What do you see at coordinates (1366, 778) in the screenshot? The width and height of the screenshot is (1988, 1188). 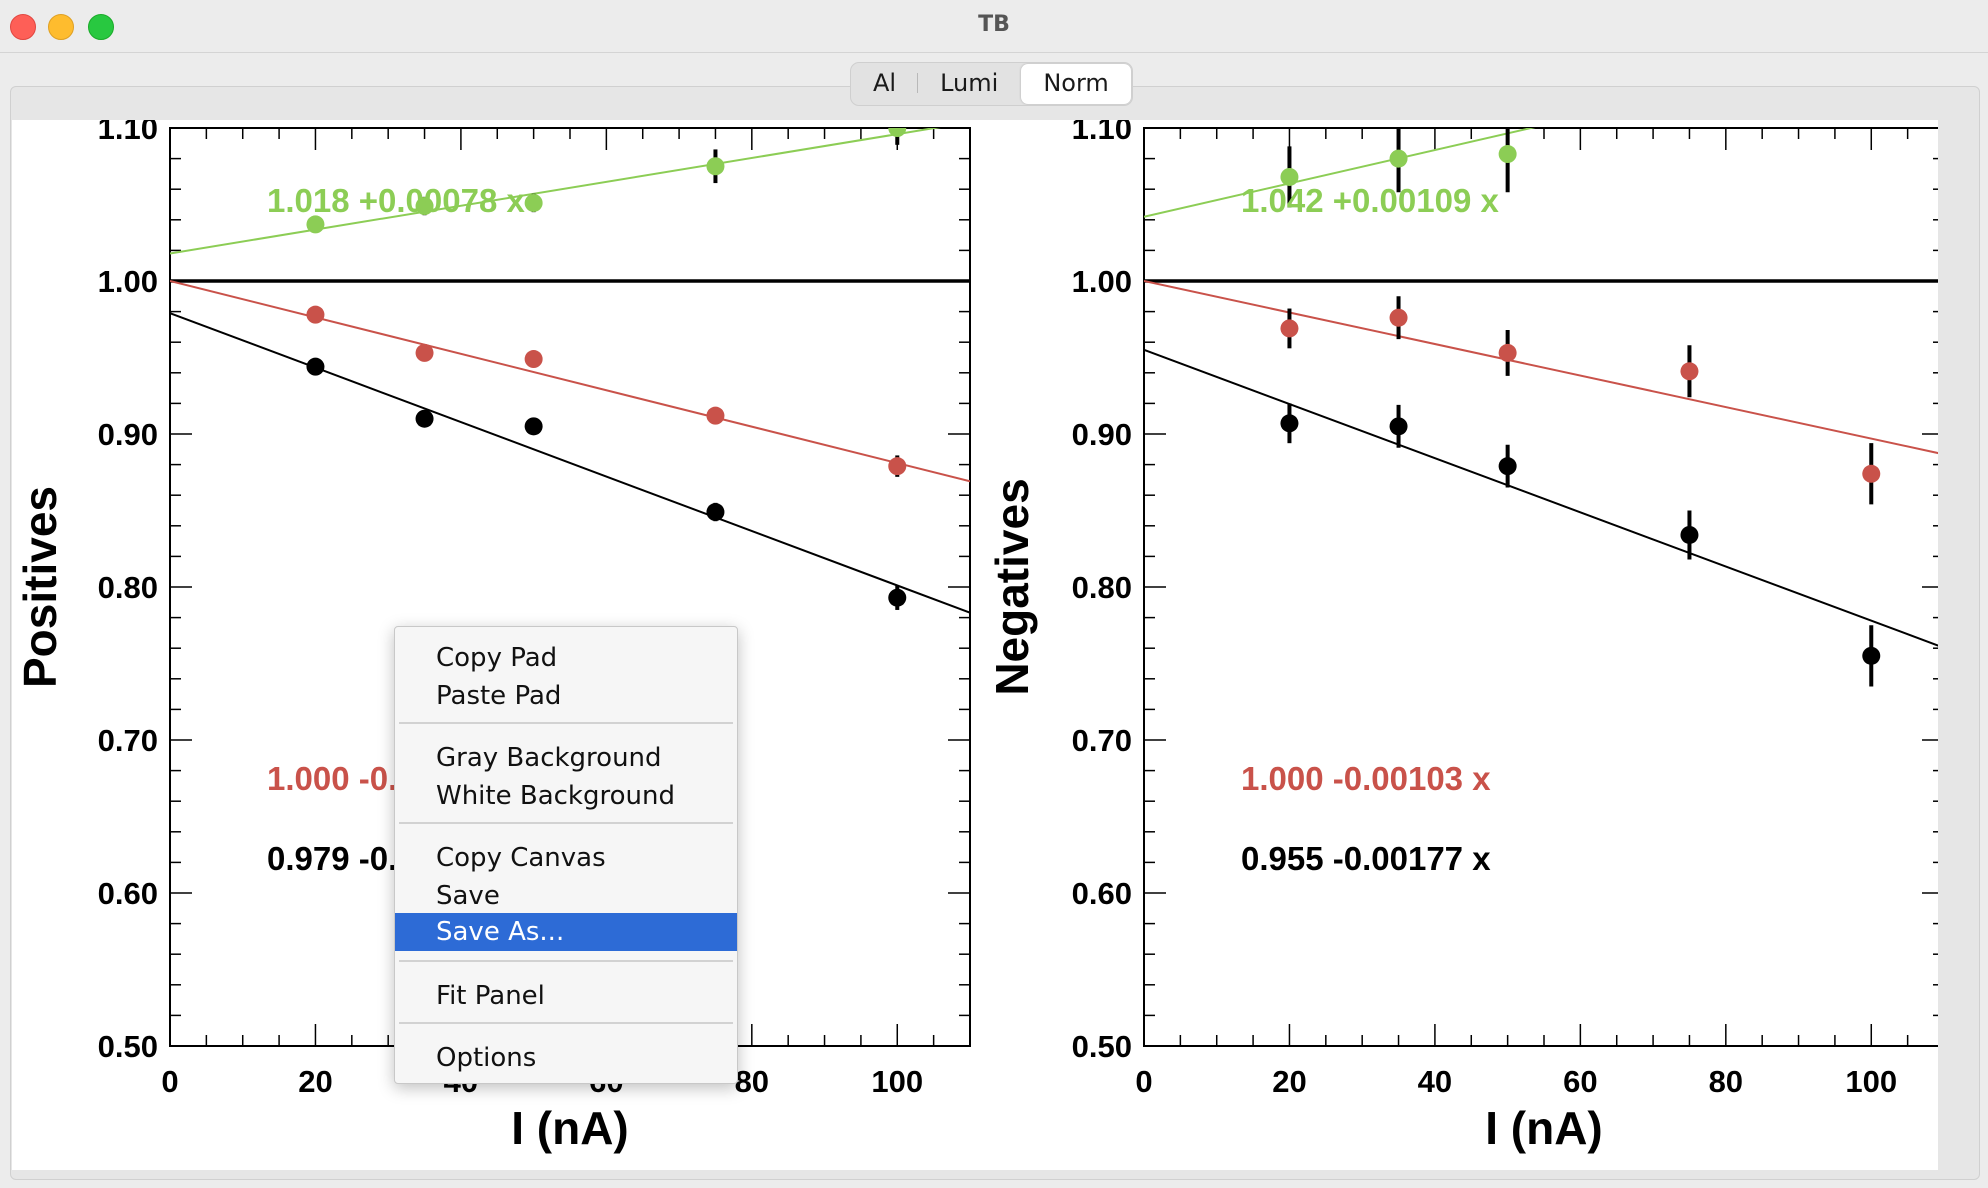 I see `panel-2-red-fit-label: 1.000 -0.00103 x` at bounding box center [1366, 778].